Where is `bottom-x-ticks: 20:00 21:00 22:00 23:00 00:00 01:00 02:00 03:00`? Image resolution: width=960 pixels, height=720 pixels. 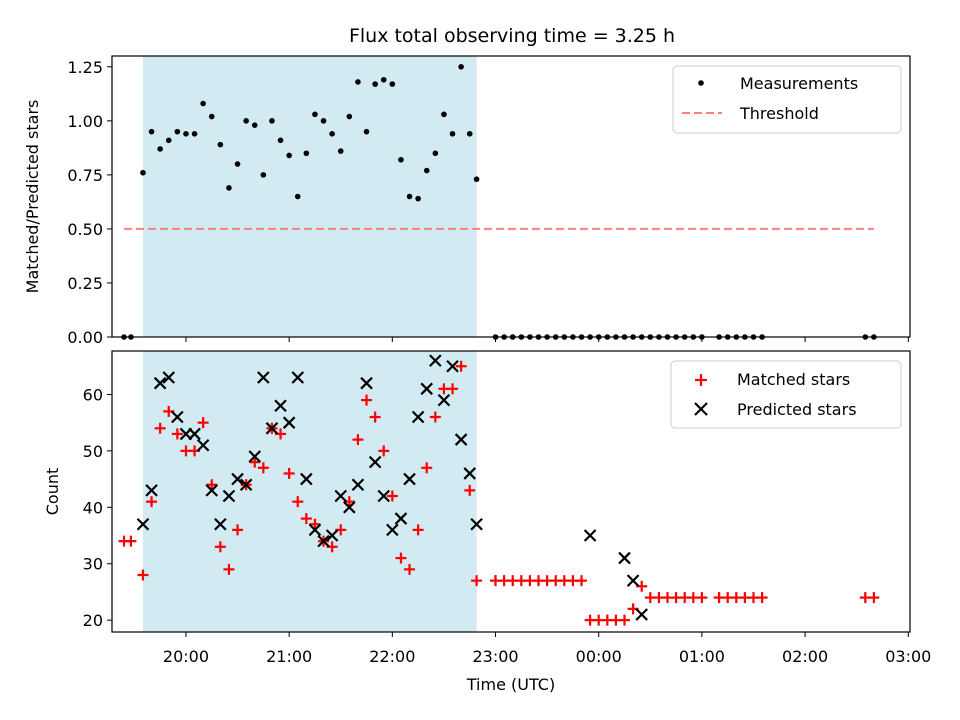 bottom-x-ticks: 20:00 21:00 22:00 23:00 00:00 01:00 02:00 03:00 is located at coordinates (547, 649).